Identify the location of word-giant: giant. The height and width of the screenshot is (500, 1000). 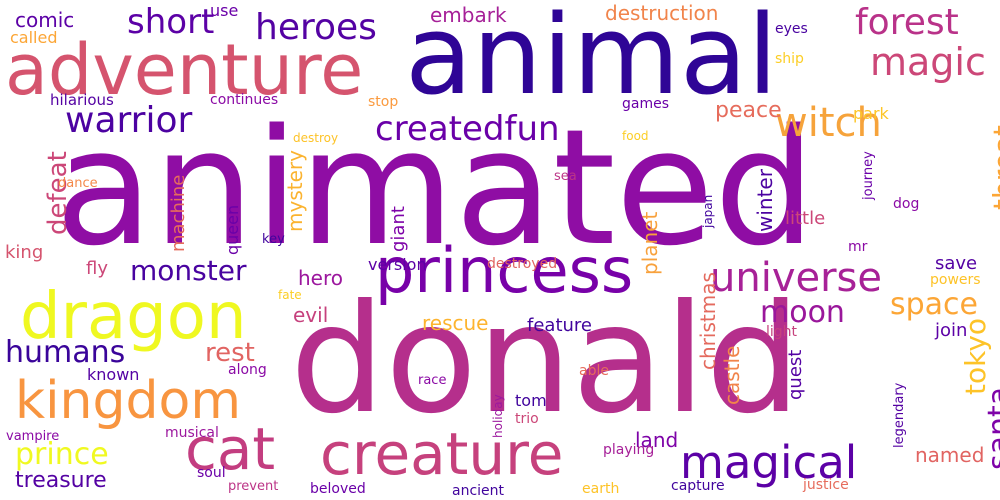
(398, 229).